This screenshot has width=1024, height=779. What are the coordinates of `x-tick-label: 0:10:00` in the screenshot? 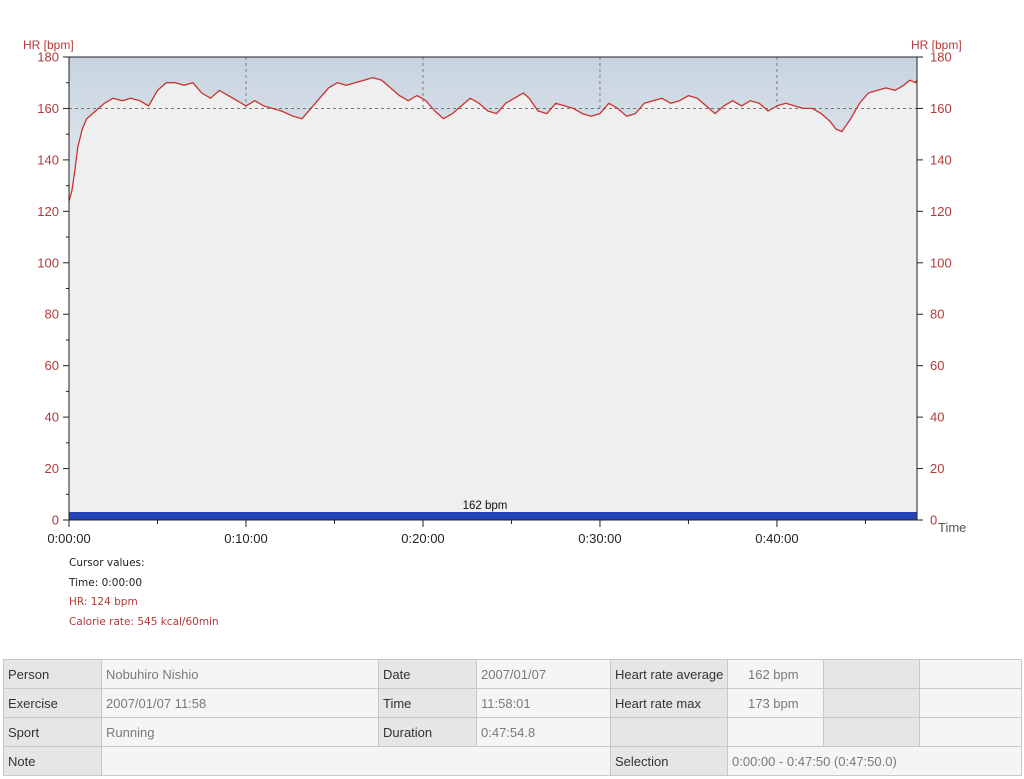 It's located at (245, 538).